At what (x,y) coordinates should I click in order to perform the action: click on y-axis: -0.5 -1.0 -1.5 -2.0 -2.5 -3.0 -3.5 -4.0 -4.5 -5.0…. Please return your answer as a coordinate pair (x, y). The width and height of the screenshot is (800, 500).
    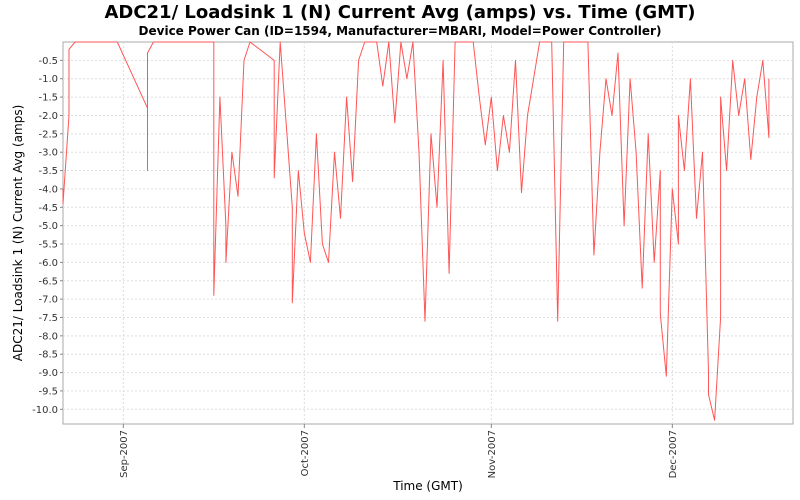
    Looking at the image, I should click on (47, 236).